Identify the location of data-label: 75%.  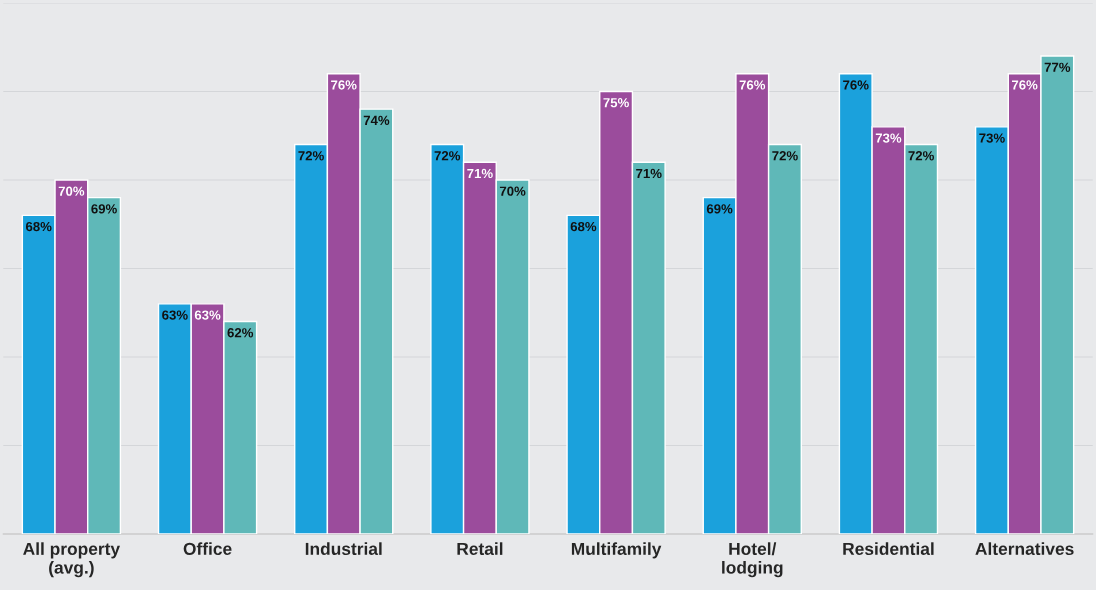
(616, 103).